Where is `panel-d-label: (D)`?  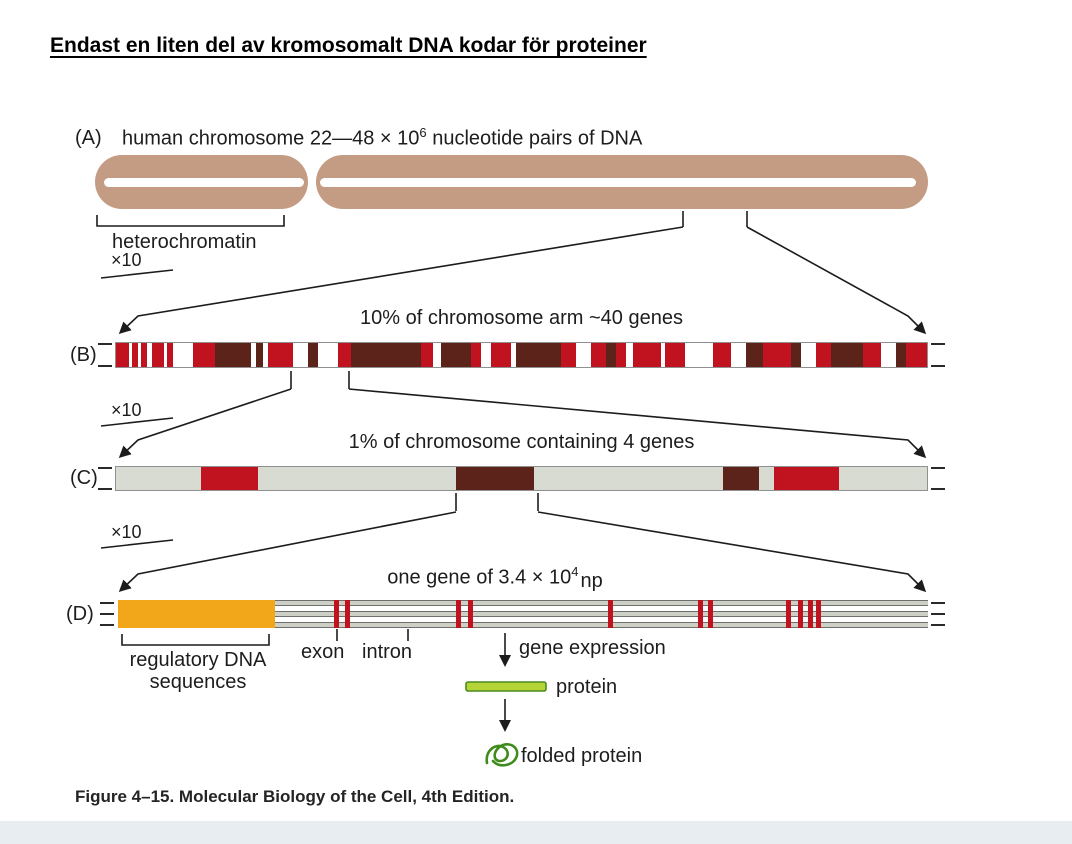
panel-d-label: (D) is located at coordinates (80, 614).